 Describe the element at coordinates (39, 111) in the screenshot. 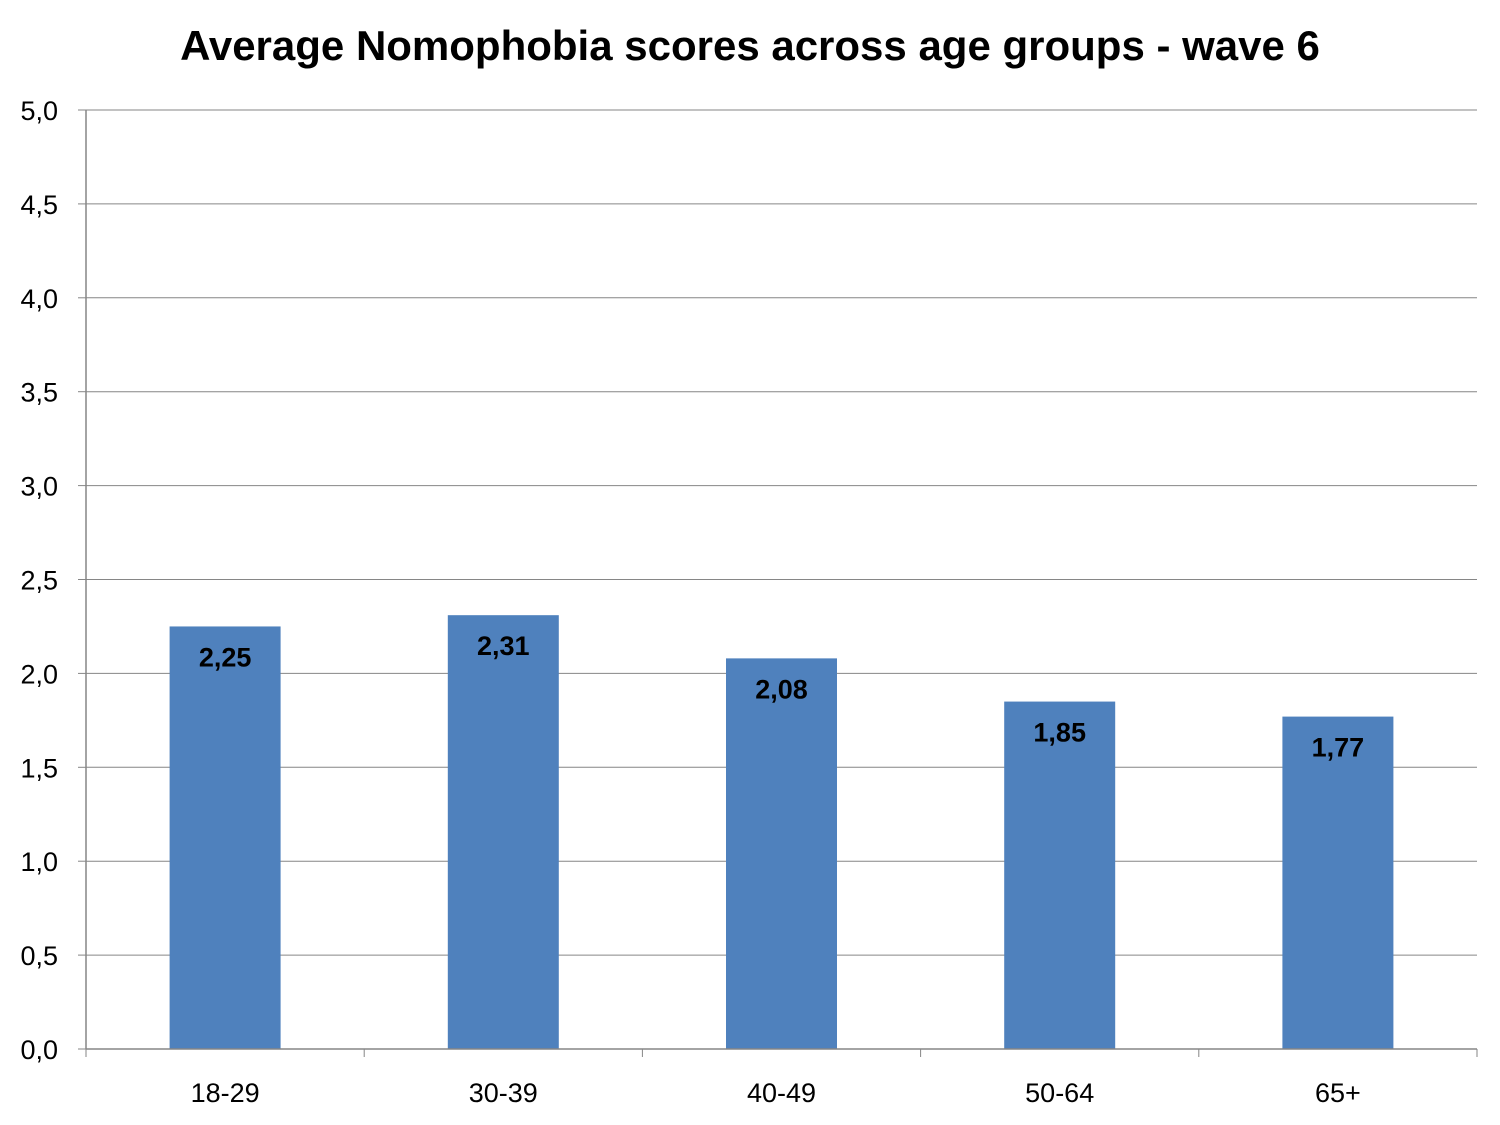

I see `y-tick-label: 5,0` at that location.